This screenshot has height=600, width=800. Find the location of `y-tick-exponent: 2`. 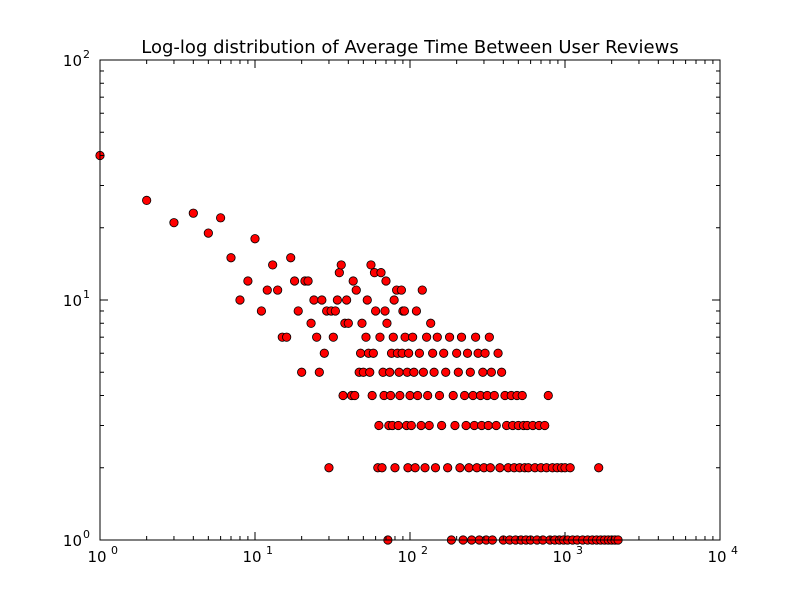

y-tick-exponent: 2 is located at coordinates (86, 54).